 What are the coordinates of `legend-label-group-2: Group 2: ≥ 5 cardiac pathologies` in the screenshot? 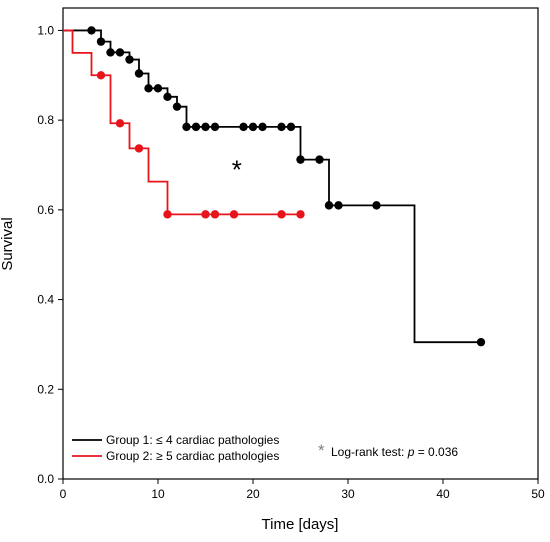 It's located at (192, 456).